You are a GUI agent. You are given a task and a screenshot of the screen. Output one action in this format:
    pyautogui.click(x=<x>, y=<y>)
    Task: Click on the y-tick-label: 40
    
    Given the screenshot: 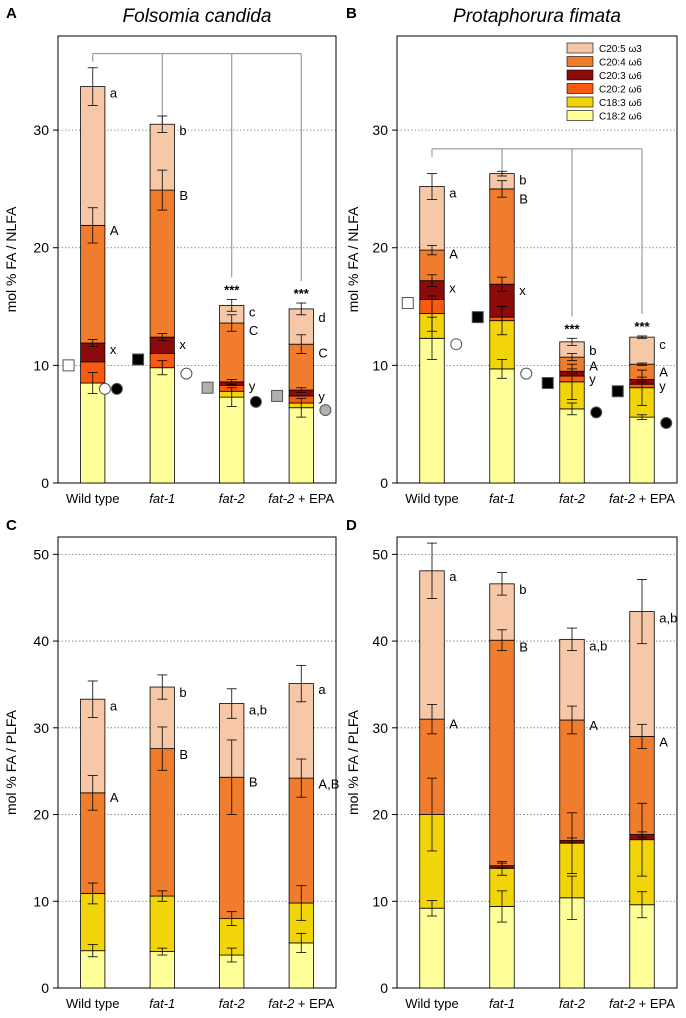 What is the action you would take?
    pyautogui.click(x=41, y=641)
    